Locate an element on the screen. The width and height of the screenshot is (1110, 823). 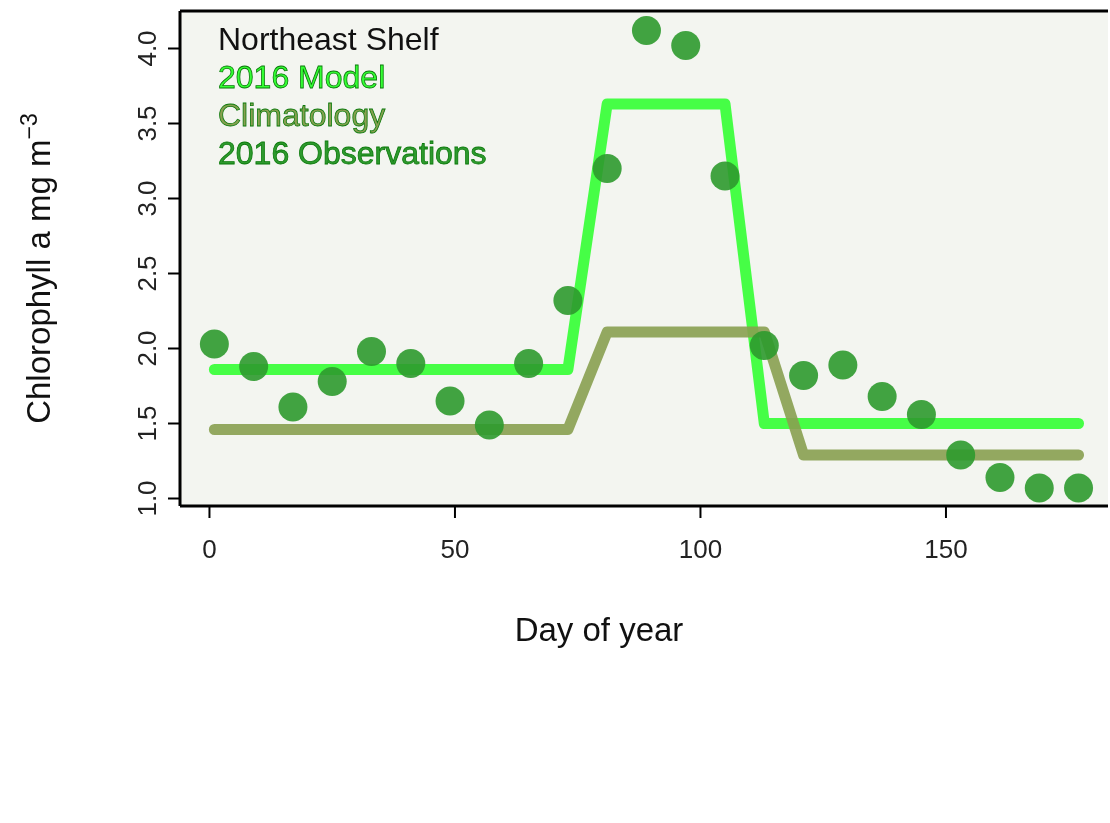
y-tick-label: 1.5 is located at coordinates (147, 423).